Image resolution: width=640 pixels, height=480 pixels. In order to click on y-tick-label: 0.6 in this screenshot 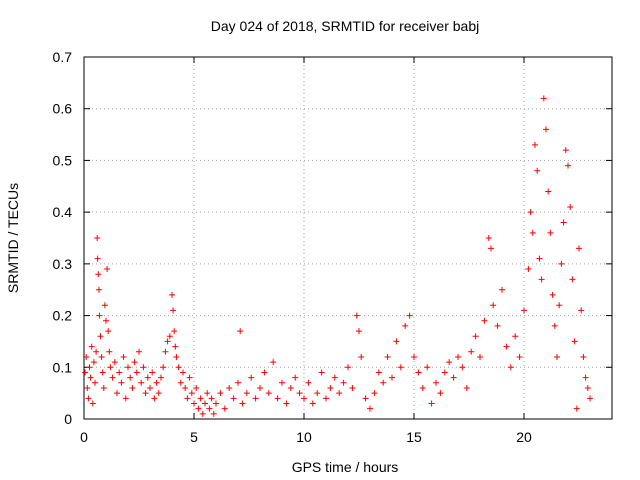, I will do `click(63, 109)`.